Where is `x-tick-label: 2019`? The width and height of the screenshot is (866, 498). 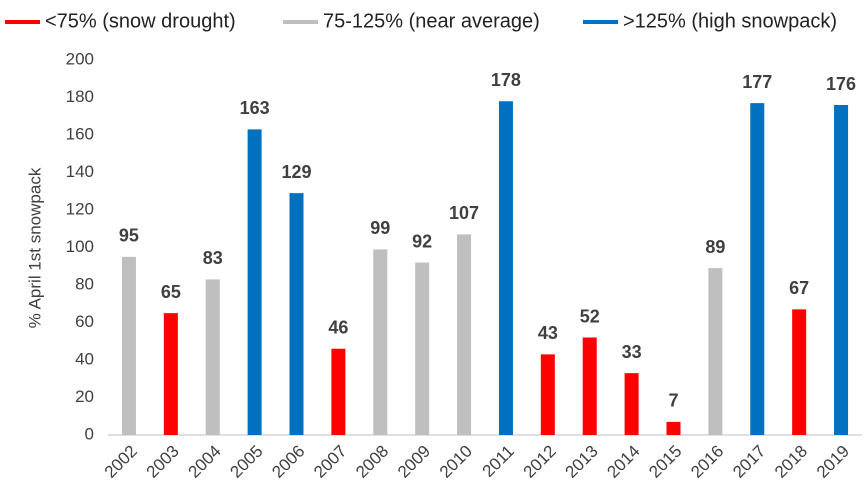
x-tick-label: 2019 is located at coordinates (833, 462).